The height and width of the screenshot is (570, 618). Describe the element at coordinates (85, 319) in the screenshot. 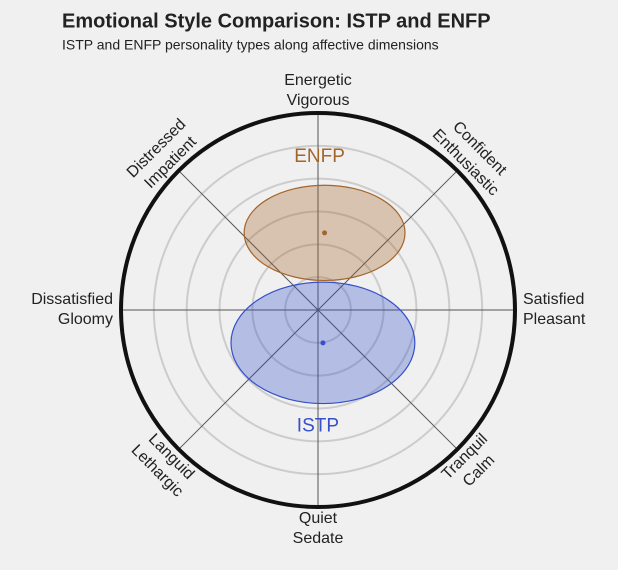

I see `axis-label-line: Gloomy` at that location.